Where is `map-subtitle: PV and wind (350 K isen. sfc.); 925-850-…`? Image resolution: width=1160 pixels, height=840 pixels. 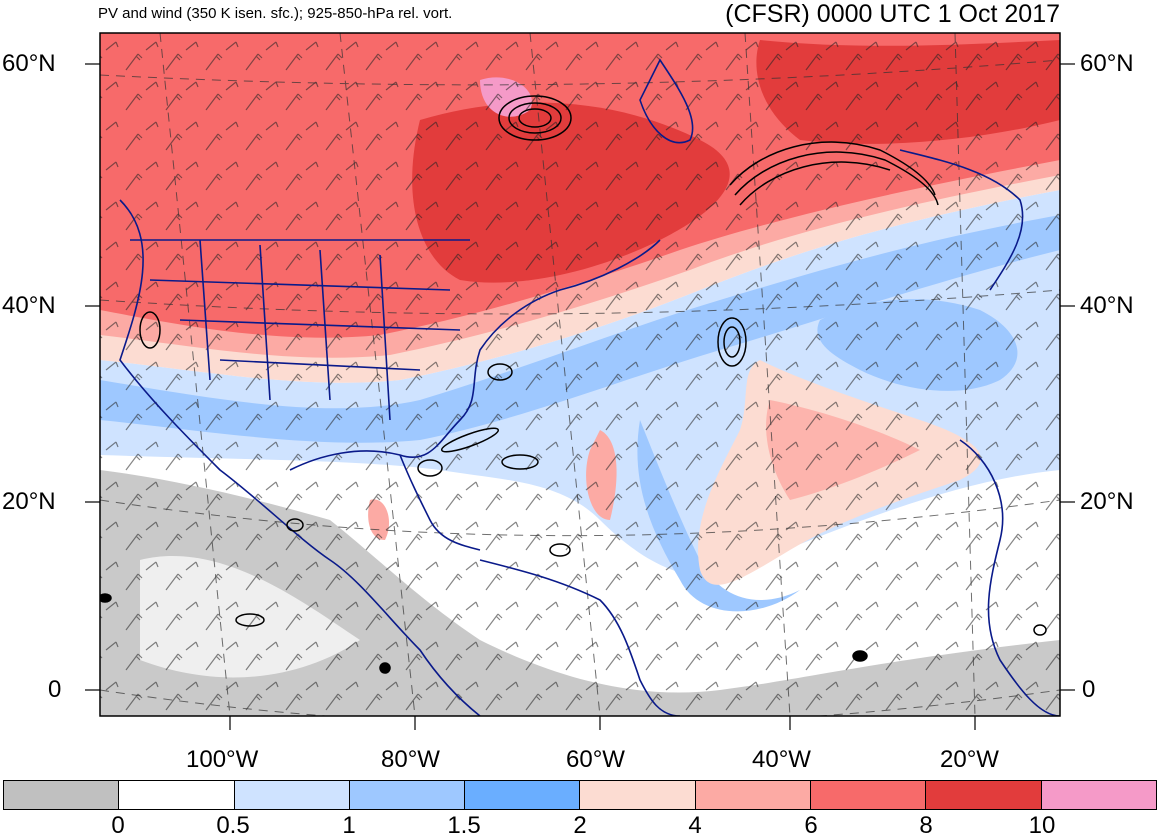 map-subtitle: PV and wind (350 K isen. sfc.); 925-850-… is located at coordinates (275, 13).